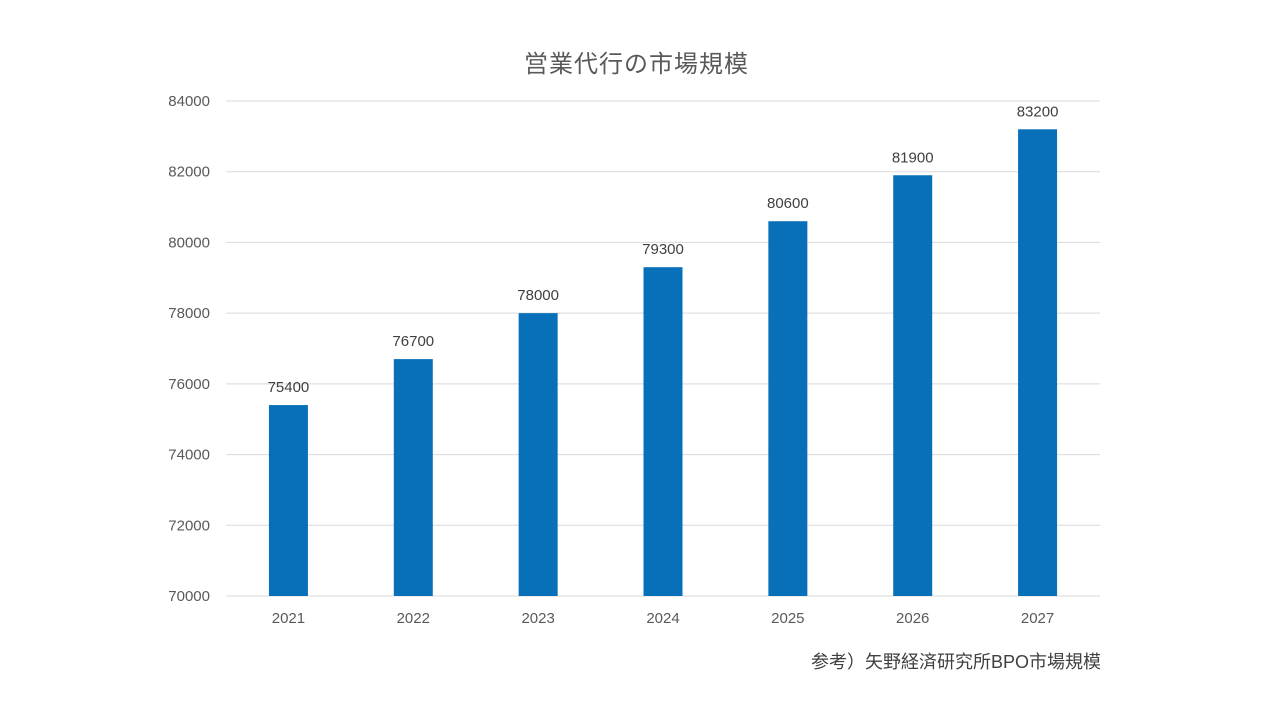 The height and width of the screenshot is (715, 1273). Describe the element at coordinates (788, 408) in the screenshot. I see `bar-2025` at that location.